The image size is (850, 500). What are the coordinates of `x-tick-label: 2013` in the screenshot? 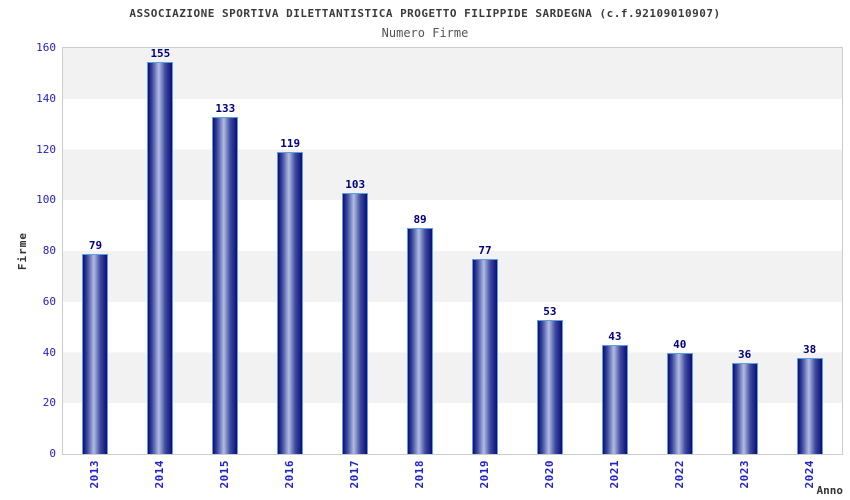 It's located at (94, 474).